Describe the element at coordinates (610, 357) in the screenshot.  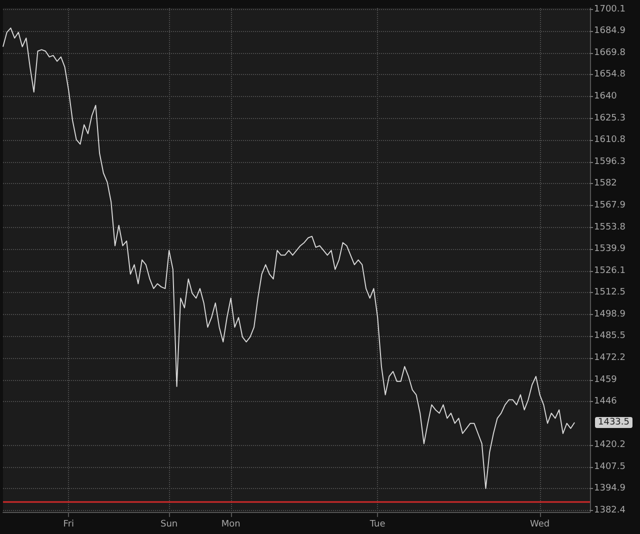
I see `y-tick-label: 1472.2` at that location.